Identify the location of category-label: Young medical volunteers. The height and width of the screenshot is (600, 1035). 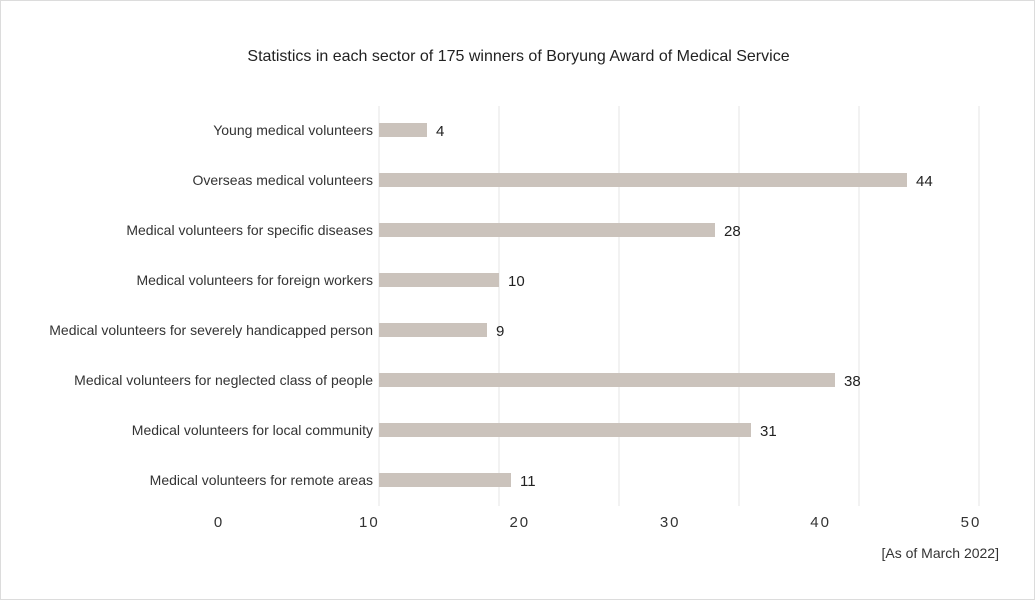
(293, 130).